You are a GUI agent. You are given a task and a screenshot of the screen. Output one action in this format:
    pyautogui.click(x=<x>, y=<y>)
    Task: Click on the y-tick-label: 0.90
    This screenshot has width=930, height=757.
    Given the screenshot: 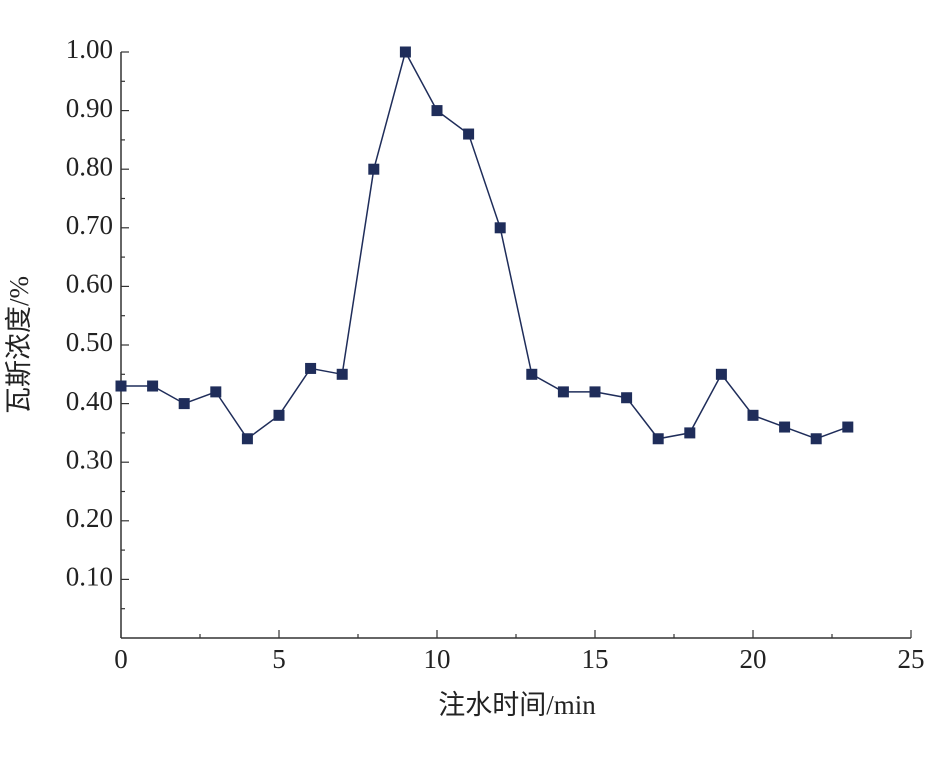 What is the action you would take?
    pyautogui.click(x=89, y=108)
    